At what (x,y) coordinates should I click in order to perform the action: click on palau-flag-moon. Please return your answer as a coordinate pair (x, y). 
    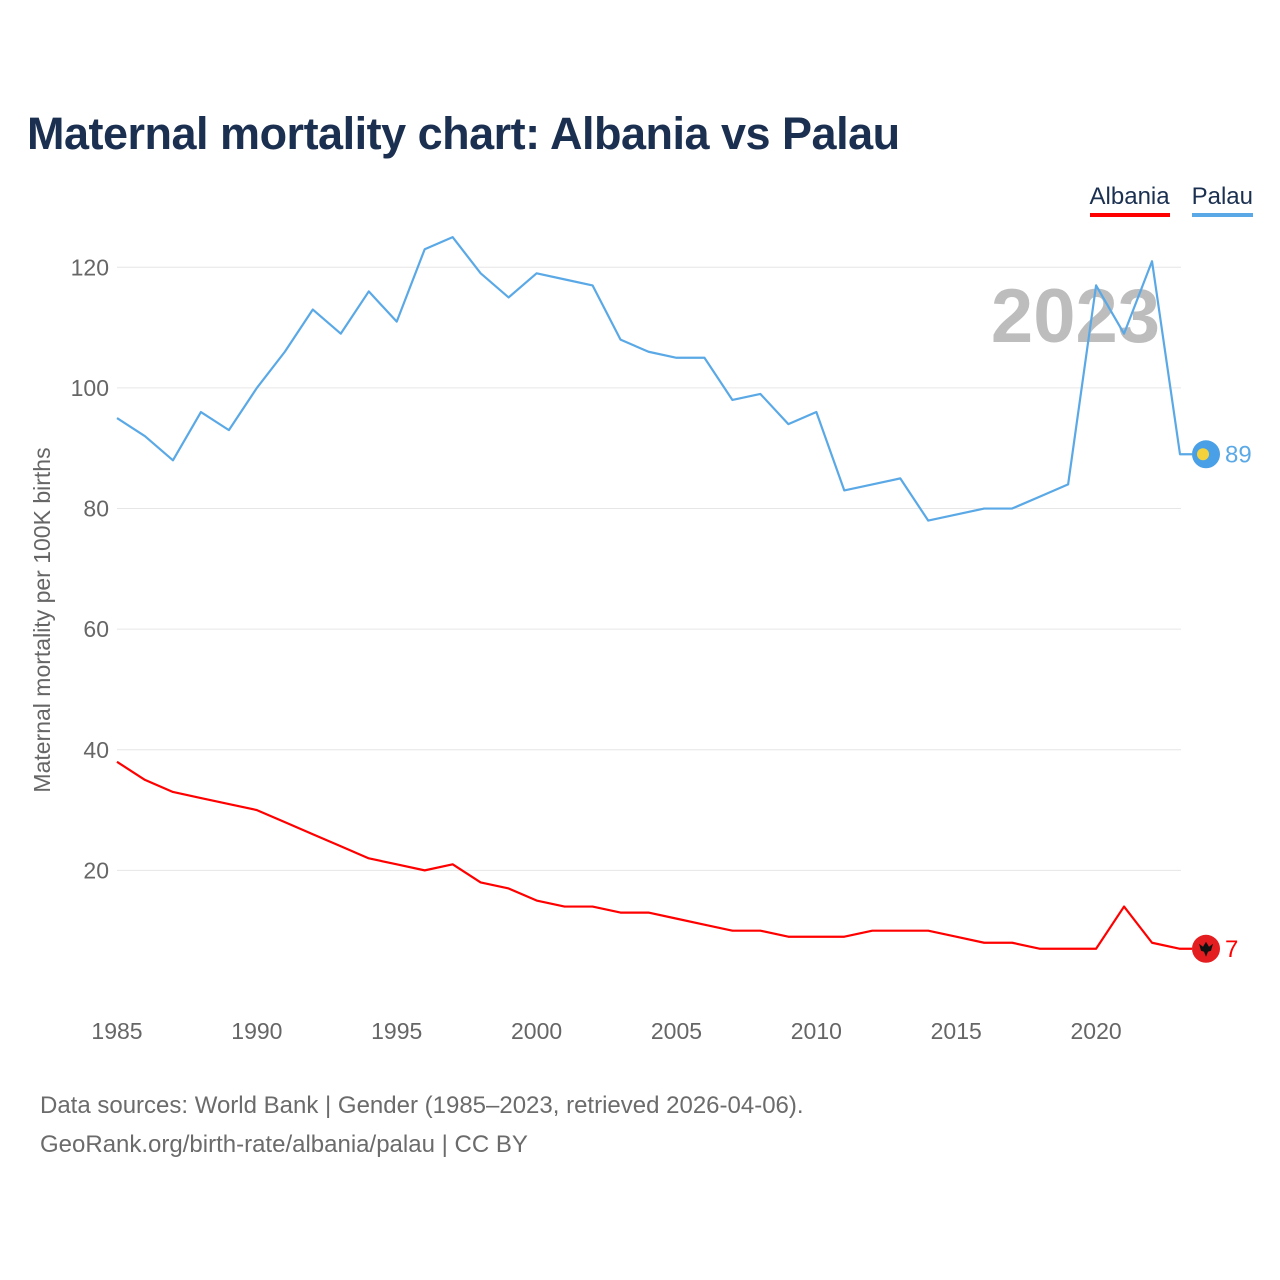
    Looking at the image, I should click on (1203, 454).